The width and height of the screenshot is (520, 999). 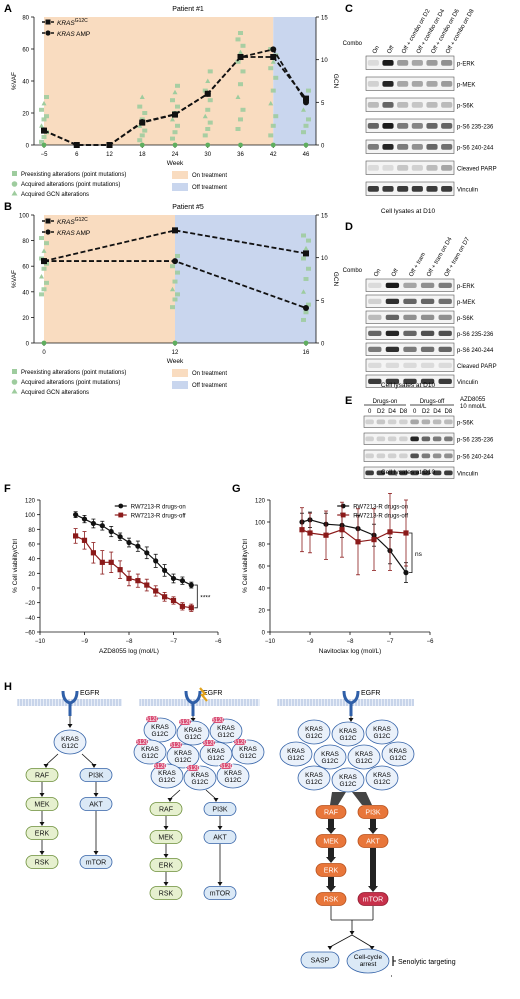 What do you see at coordinates (88, 759) in the screenshot?
I see `pathway-arrow` at bounding box center [88, 759].